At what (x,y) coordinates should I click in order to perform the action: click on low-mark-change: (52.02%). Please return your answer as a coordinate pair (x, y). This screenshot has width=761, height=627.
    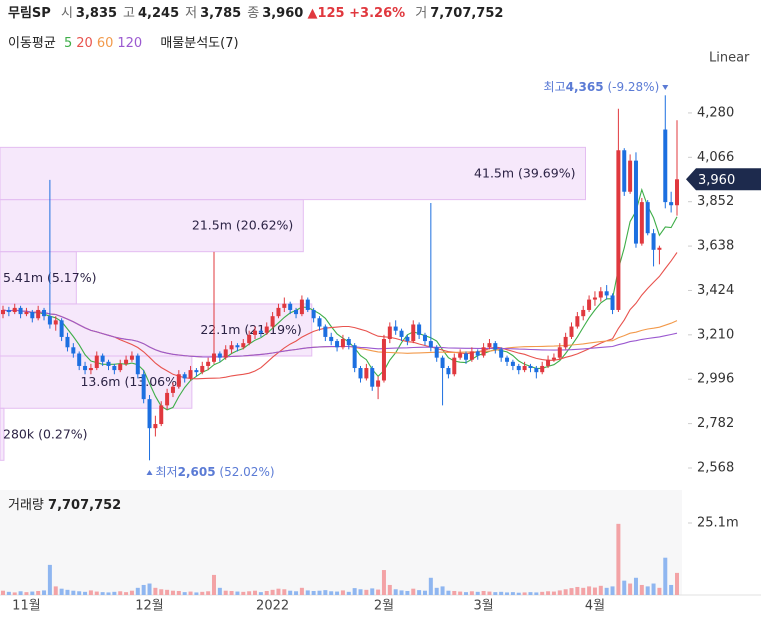
    Looking at the image, I should click on (246, 472).